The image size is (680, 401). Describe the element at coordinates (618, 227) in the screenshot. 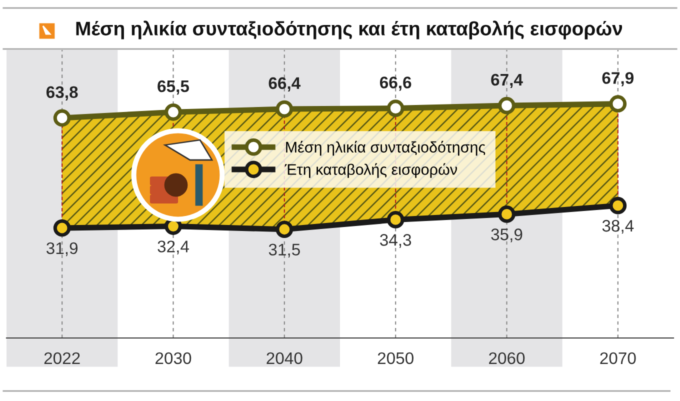

I see `data-label: 38,4` at that location.